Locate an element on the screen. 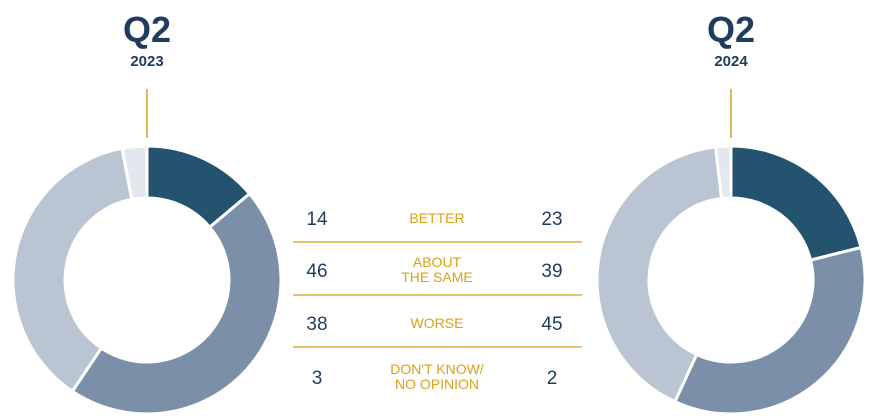  left-year-label: 2023 is located at coordinates (146, 61).